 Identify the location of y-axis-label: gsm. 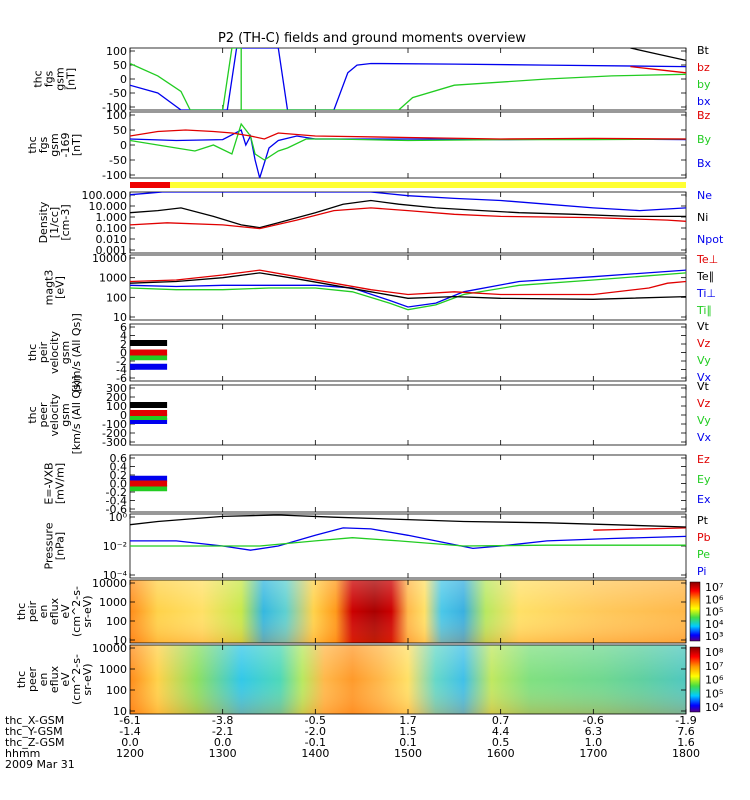
(65, 414).